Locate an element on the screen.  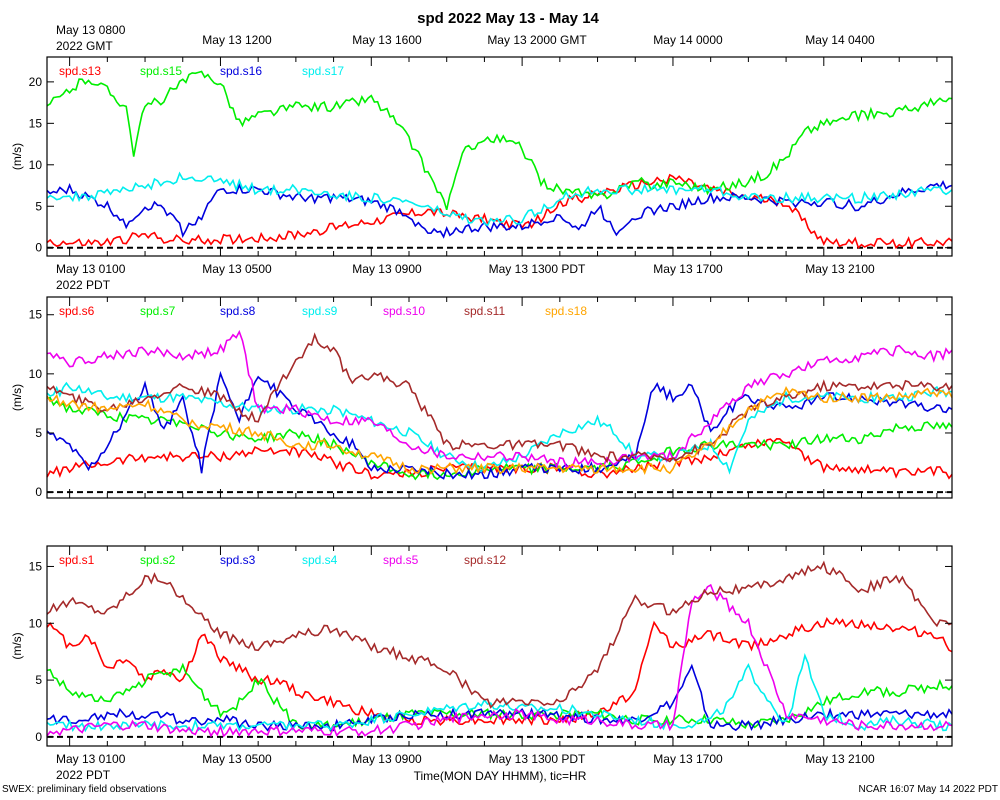
series-line-spd-s16 is located at coordinates (499, 209).